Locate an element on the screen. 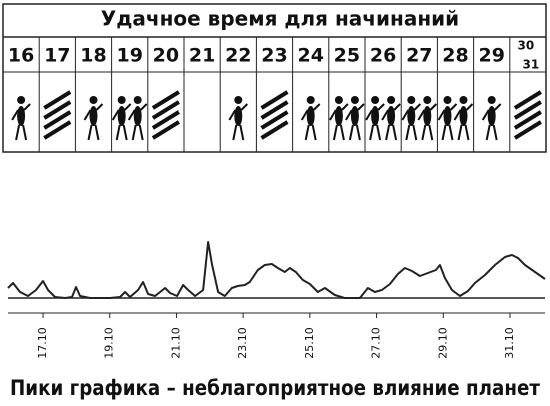  day-label: 26 is located at coordinates (383, 56).